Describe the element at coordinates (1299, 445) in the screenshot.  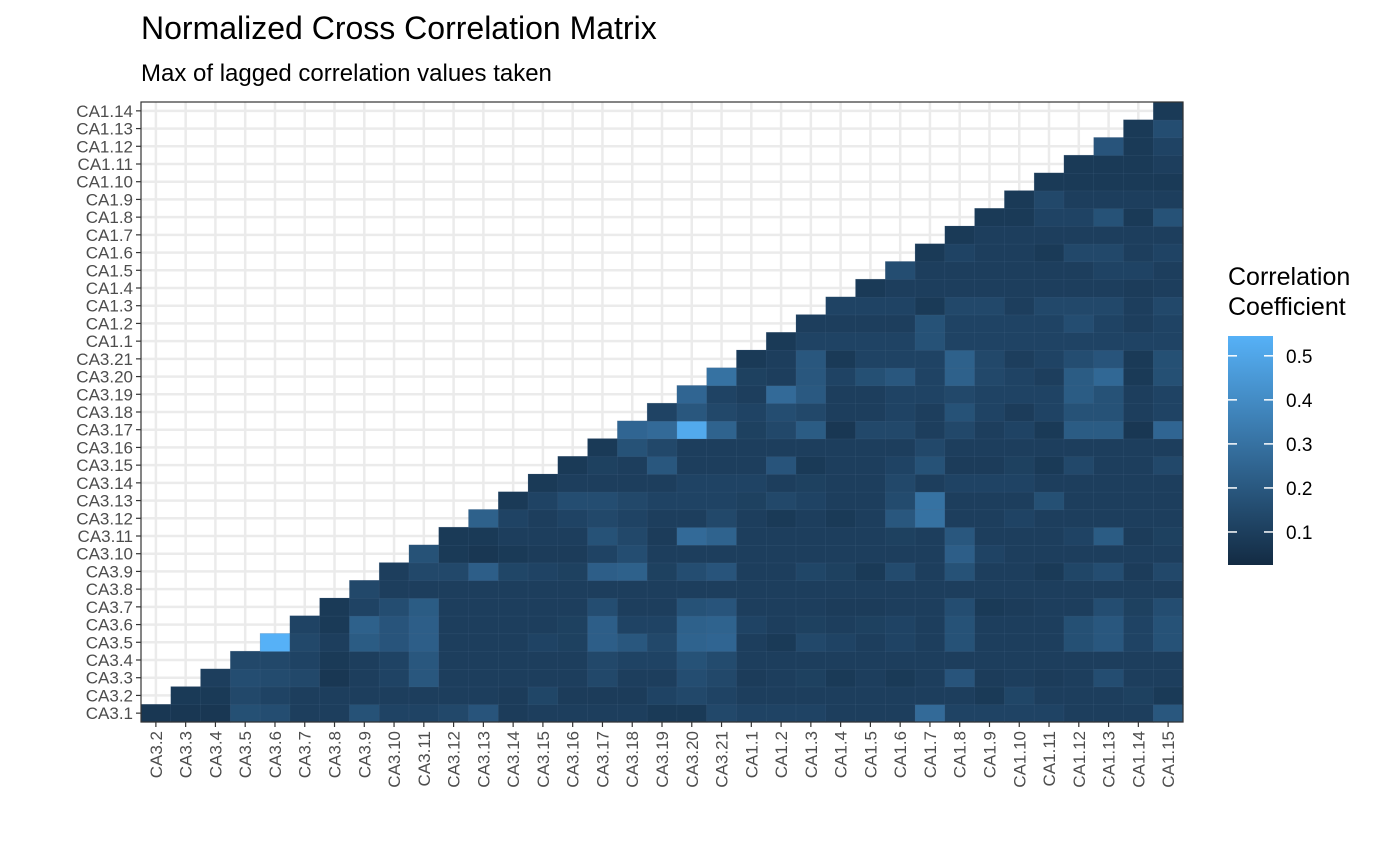
I see `legend-tick-label: 0.3` at that location.